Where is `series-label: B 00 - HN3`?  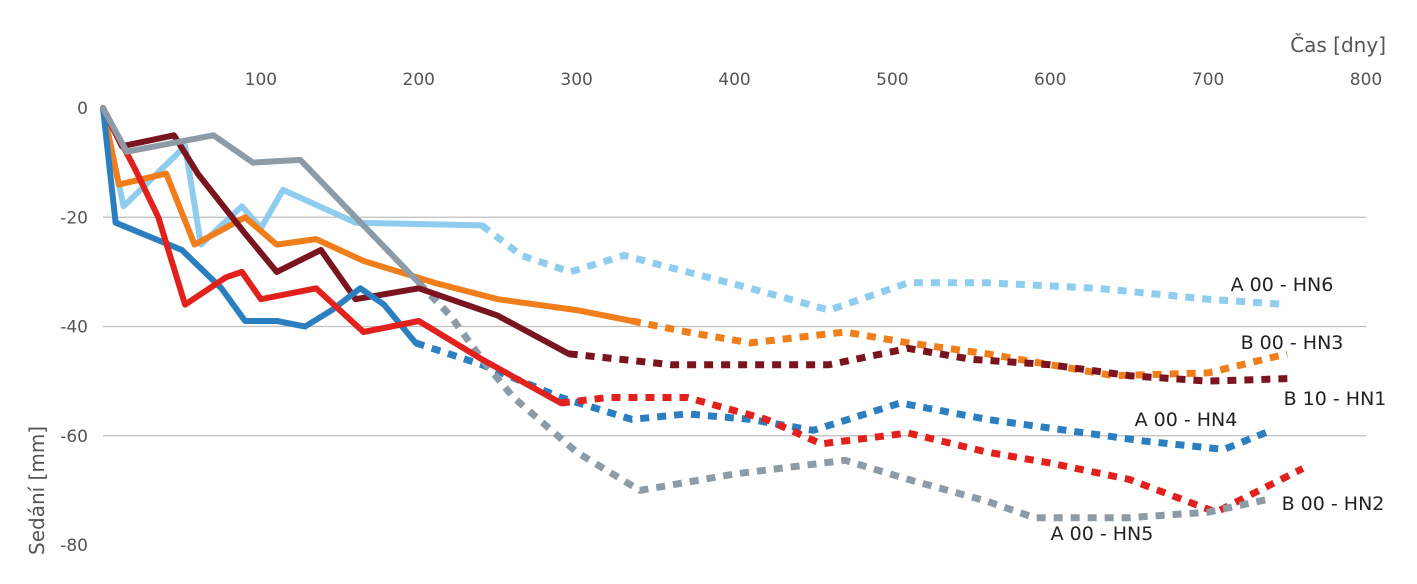
series-label: B 00 - HN3 is located at coordinates (1292, 343).